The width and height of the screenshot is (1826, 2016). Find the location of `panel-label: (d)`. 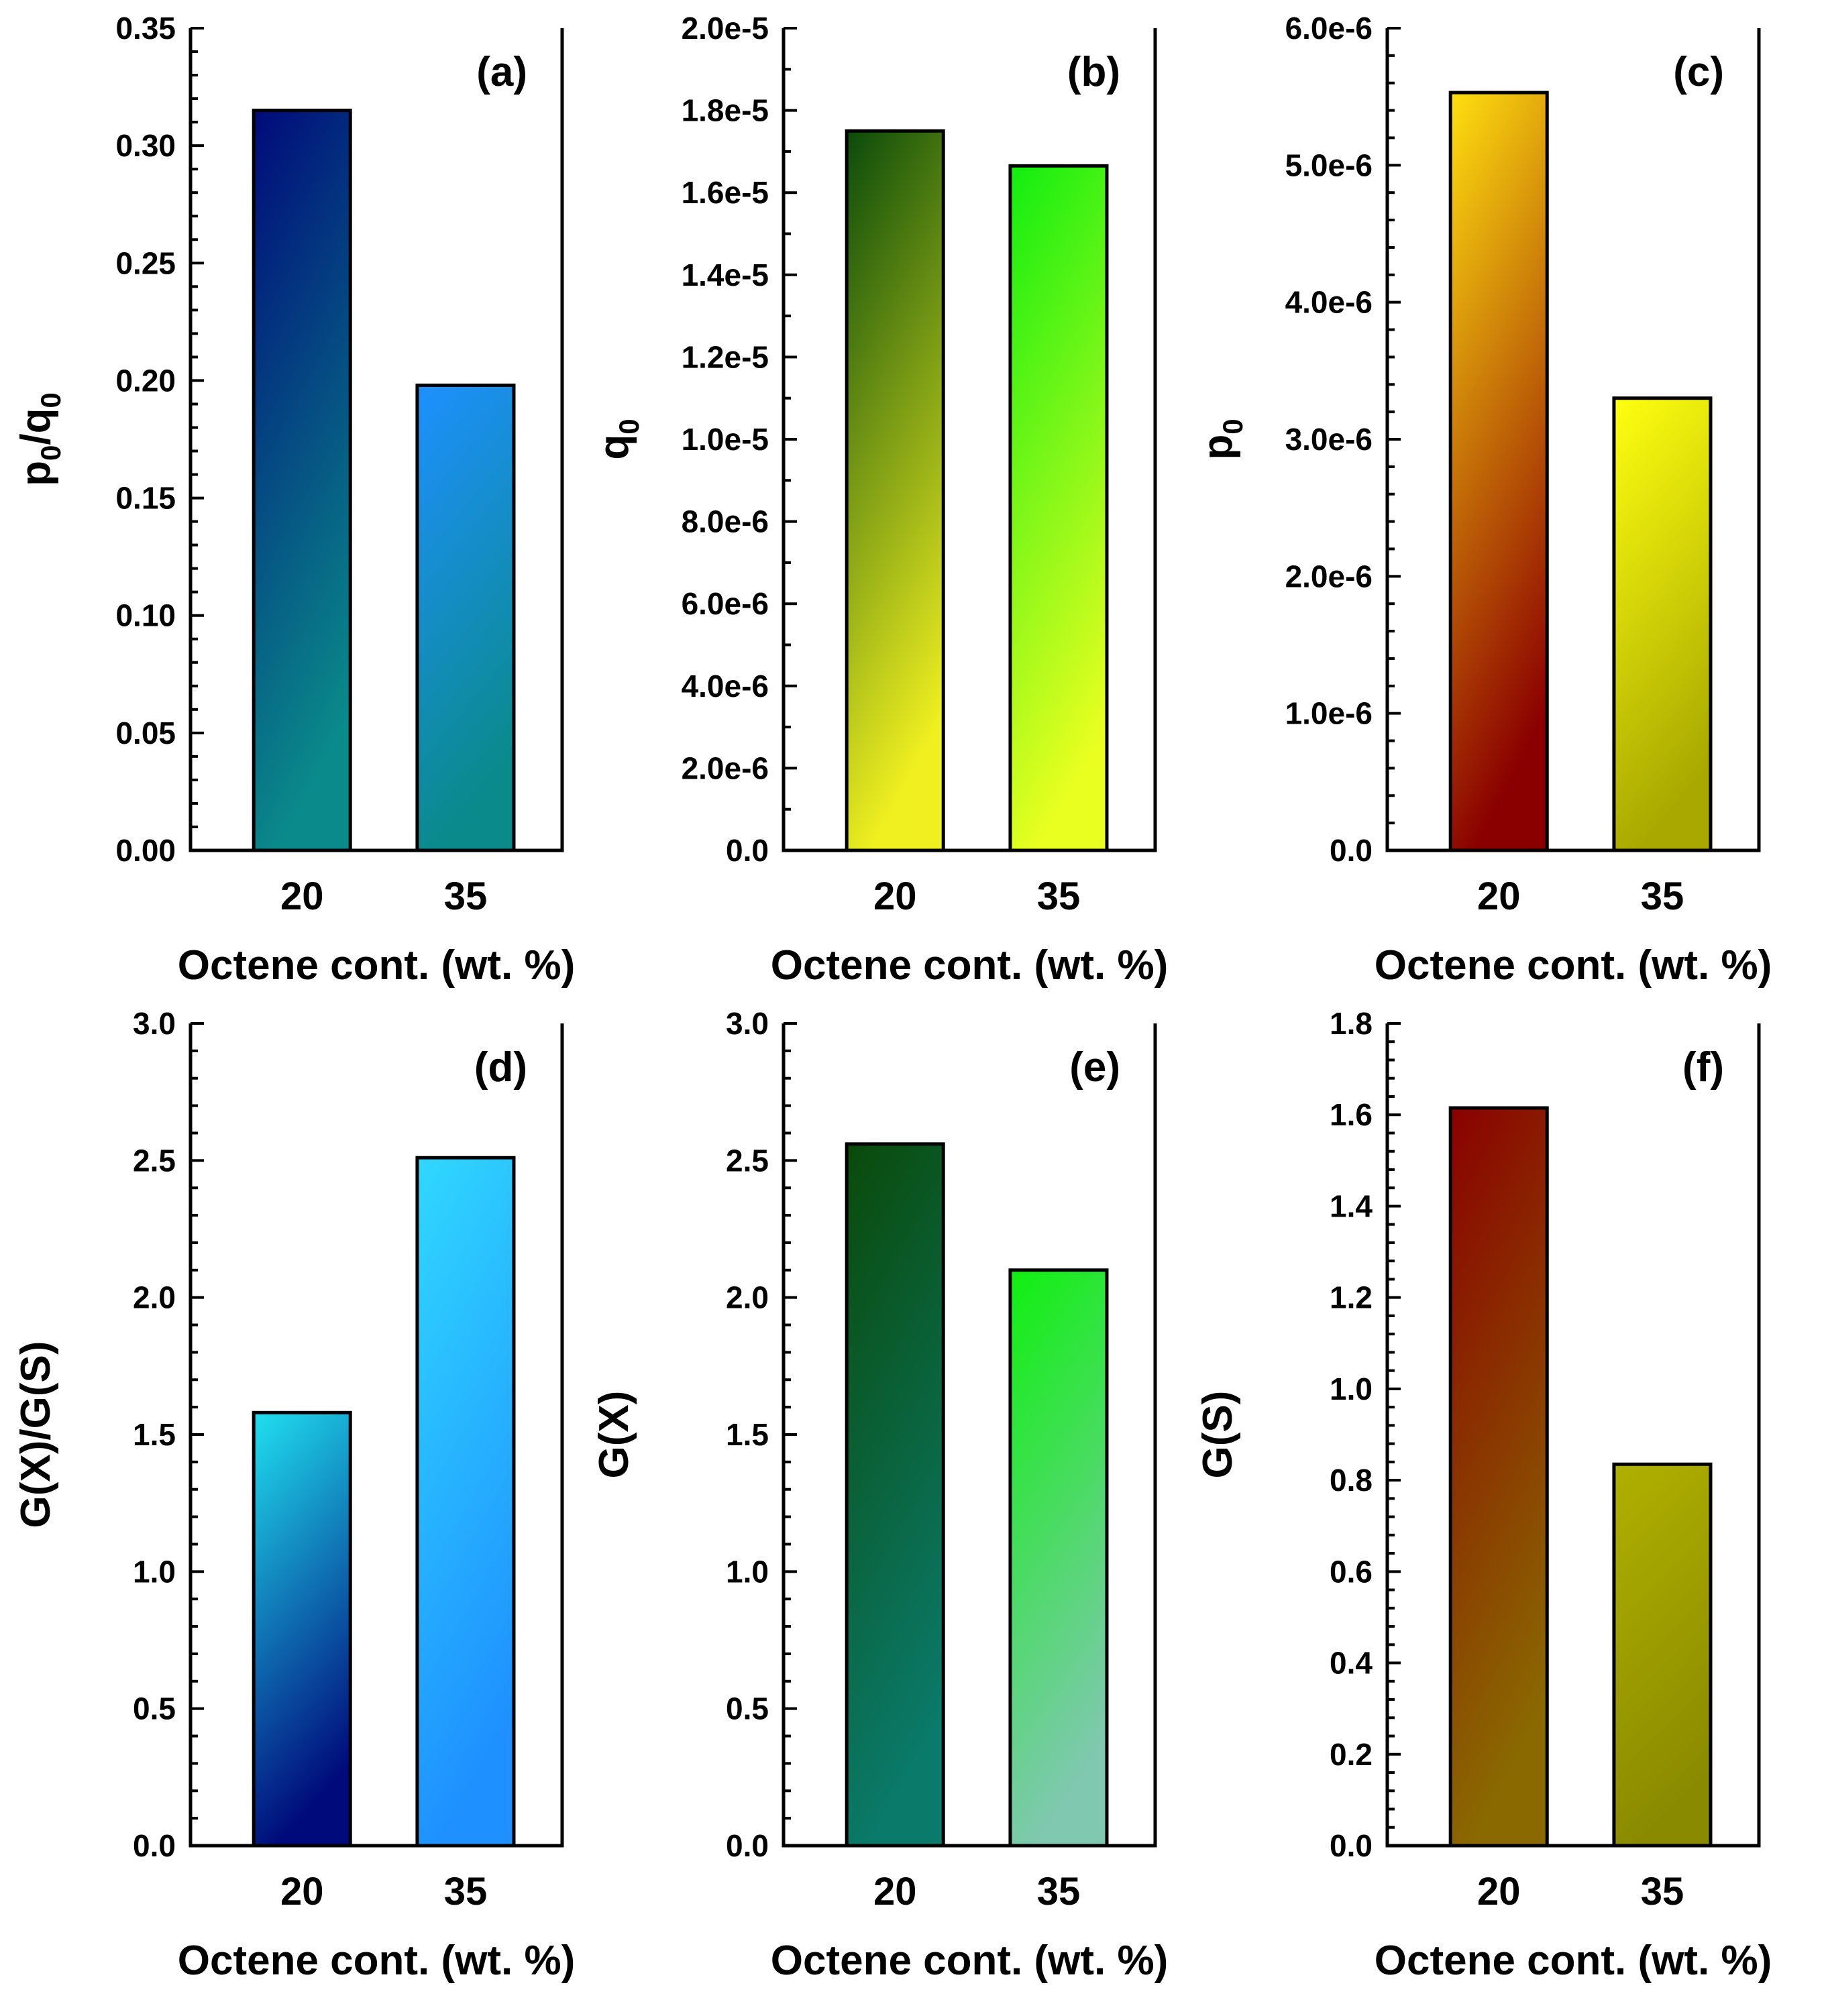

panel-label: (d) is located at coordinates (501, 1067).